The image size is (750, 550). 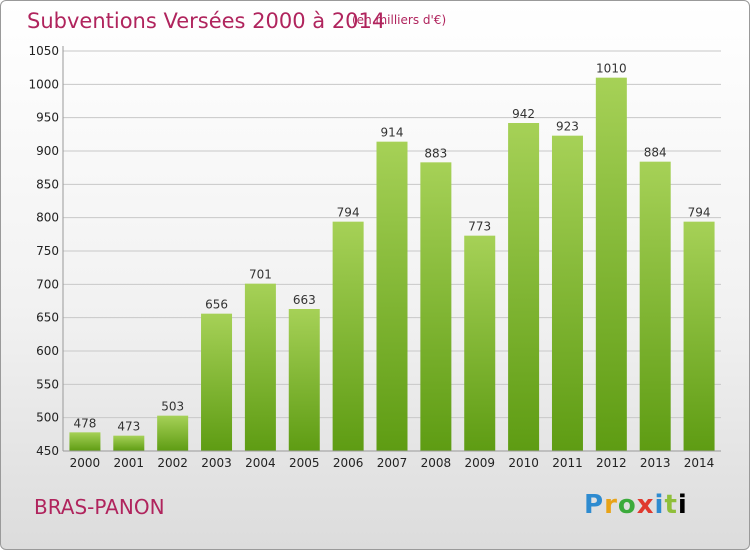 I want to click on bar-2000, so click(x=85, y=441).